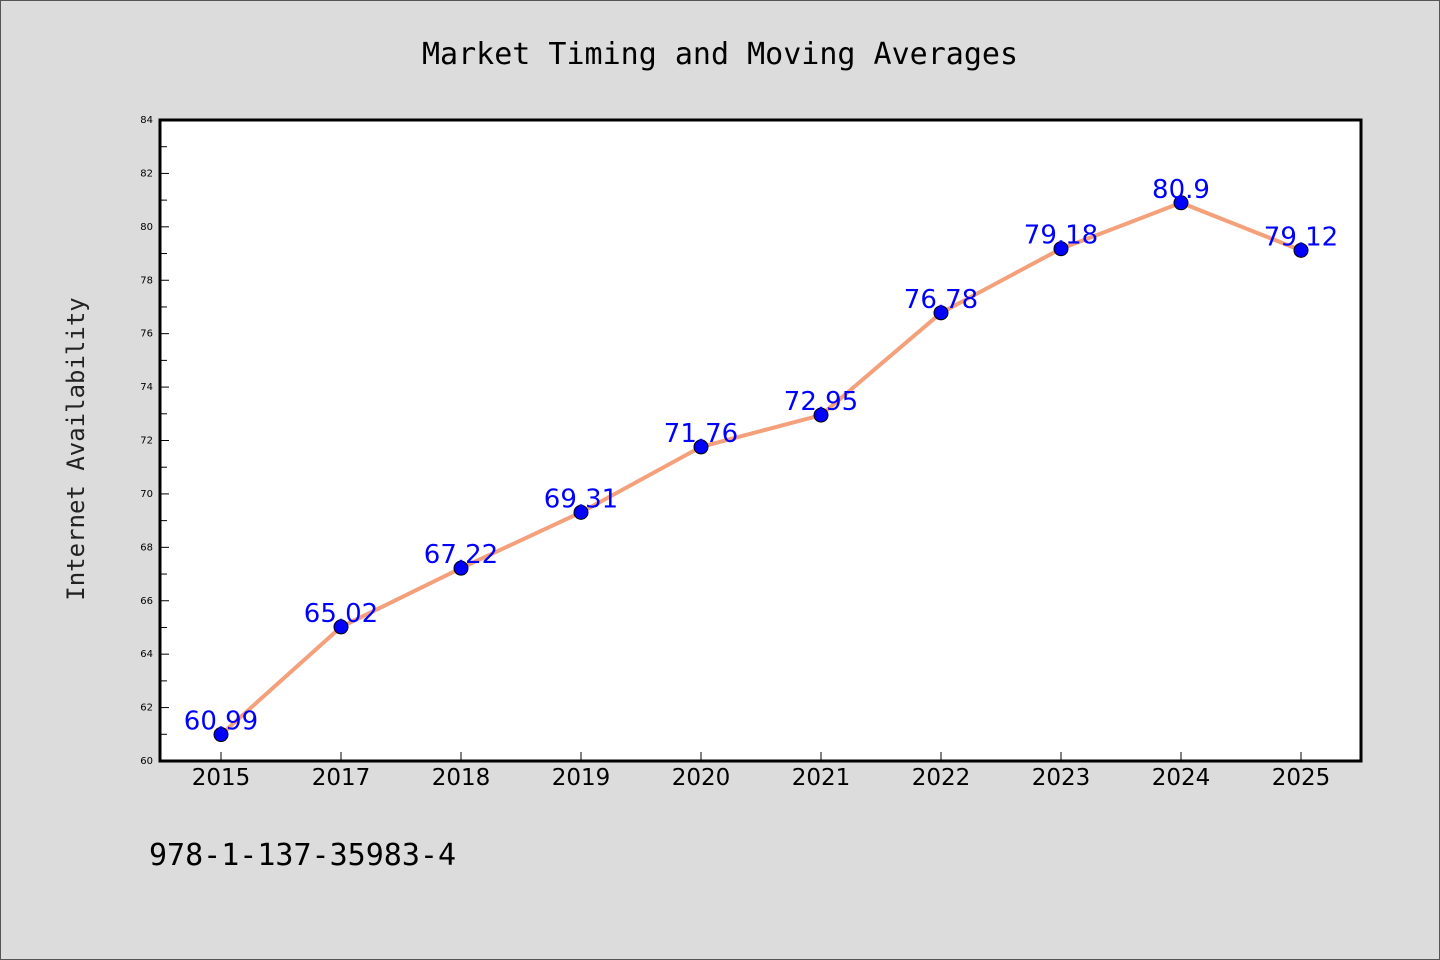  I want to click on y-tick-label: 68, so click(146, 547).